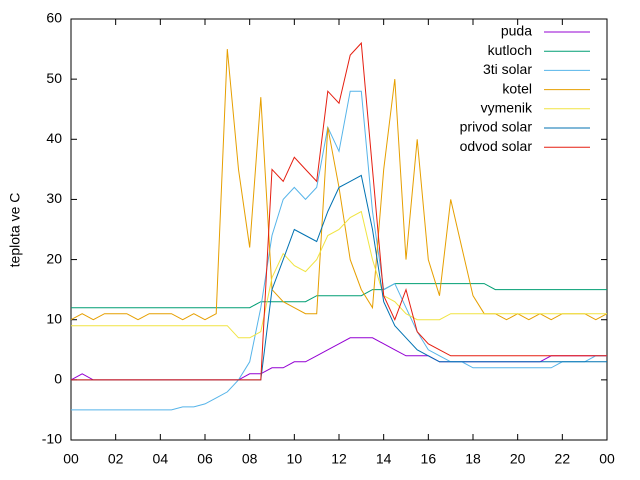 This screenshot has width=640, height=480. Describe the element at coordinates (496, 127) in the screenshot. I see `legend-label: privod solar` at that location.